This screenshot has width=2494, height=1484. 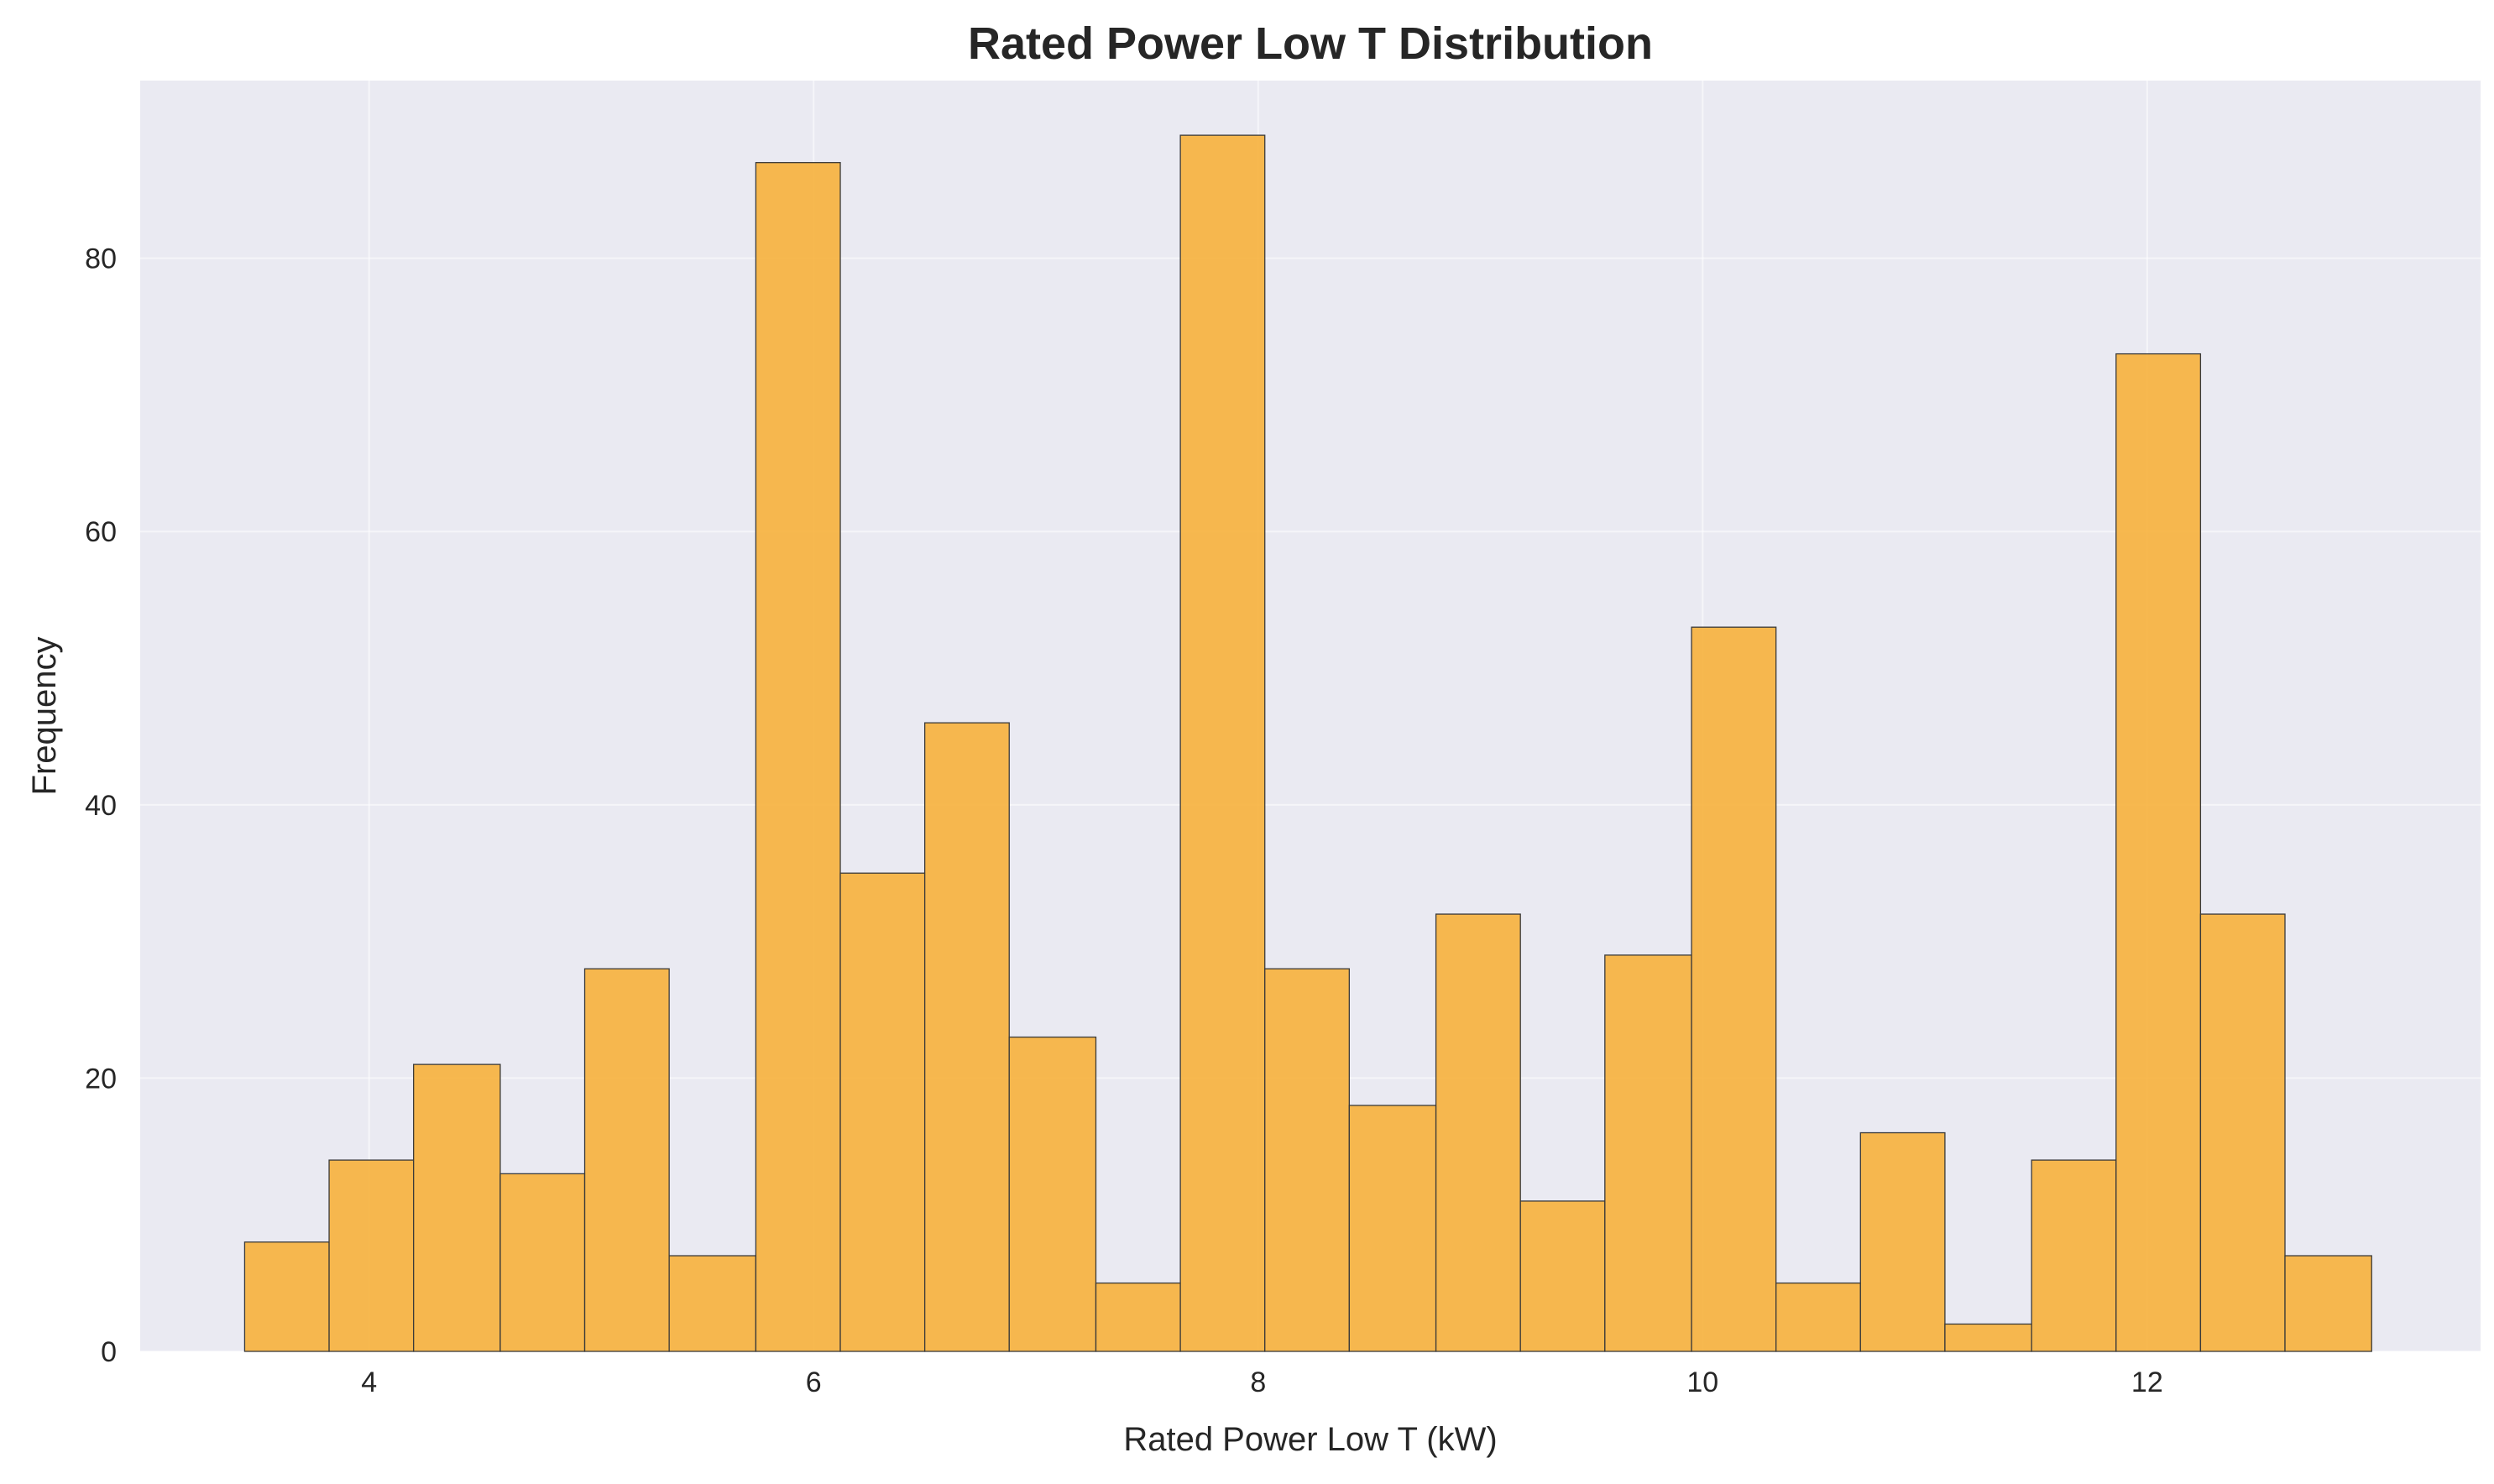 I want to click on x-tick-label: 10, so click(x=1702, y=1382).